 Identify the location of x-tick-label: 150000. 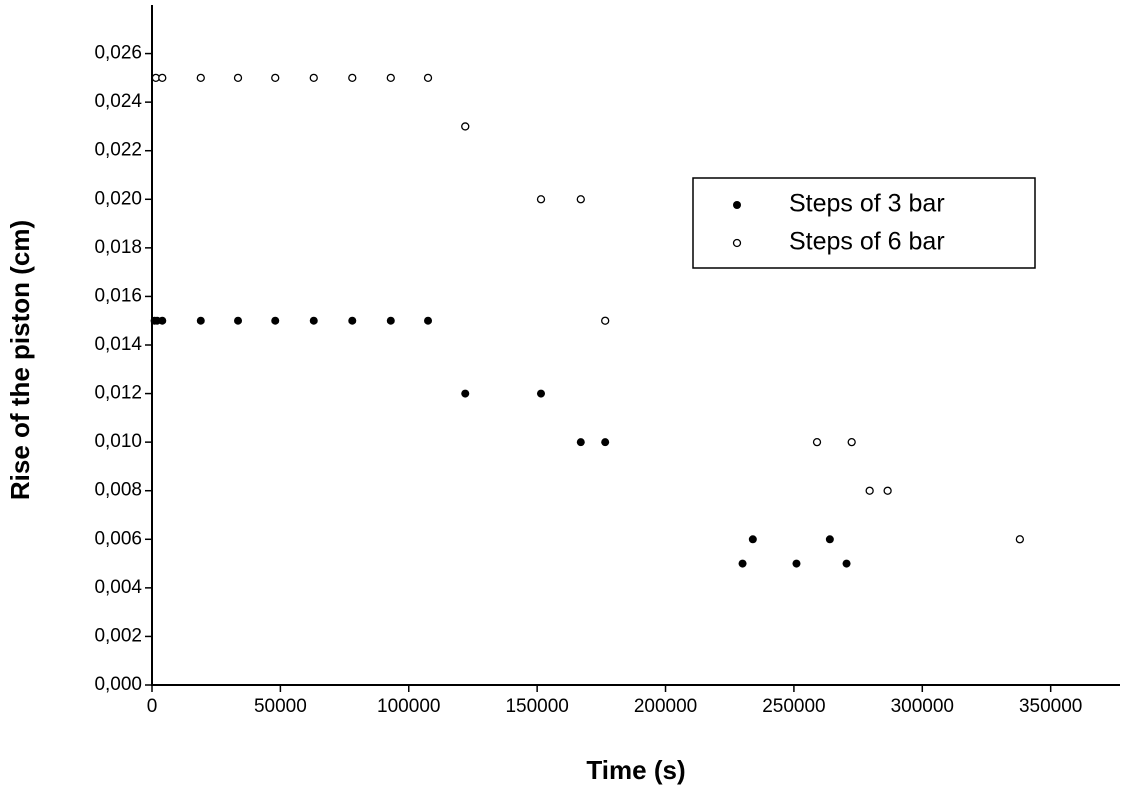
(536, 706).